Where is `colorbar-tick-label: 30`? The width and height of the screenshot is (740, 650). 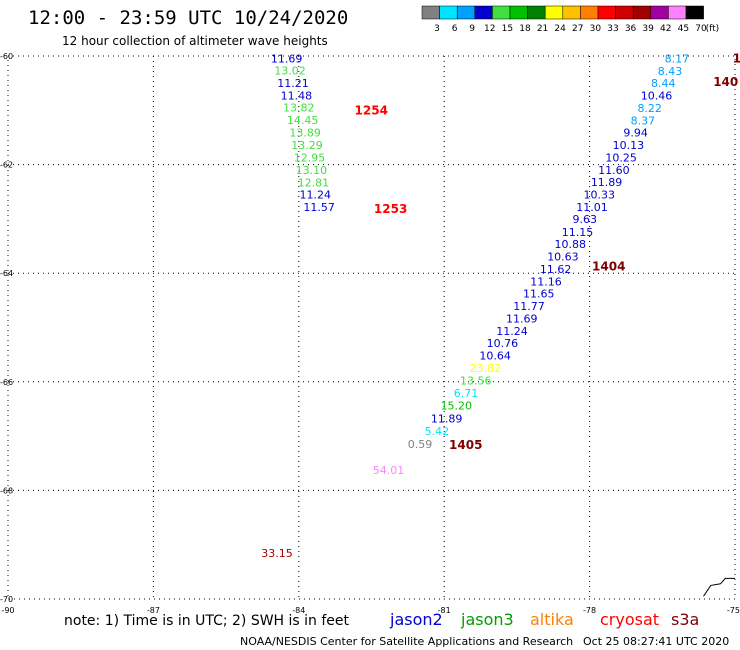 colorbar-tick-label: 30 is located at coordinates (596, 29).